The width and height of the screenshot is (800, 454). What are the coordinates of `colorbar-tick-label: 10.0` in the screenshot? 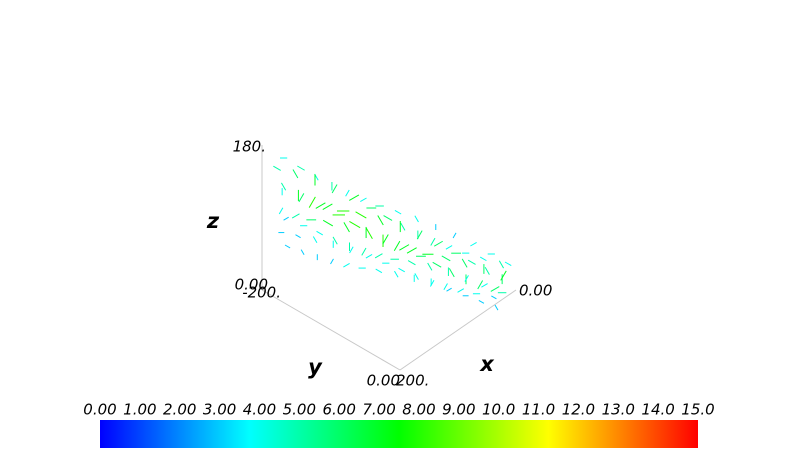 It's located at (498, 410).